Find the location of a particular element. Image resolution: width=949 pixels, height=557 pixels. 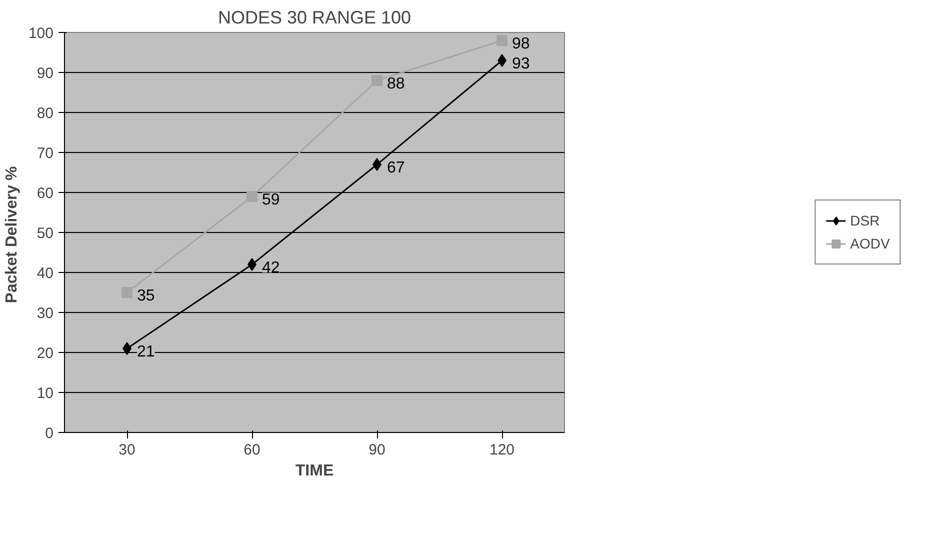

y-tick-label: 50 is located at coordinates (45, 233).